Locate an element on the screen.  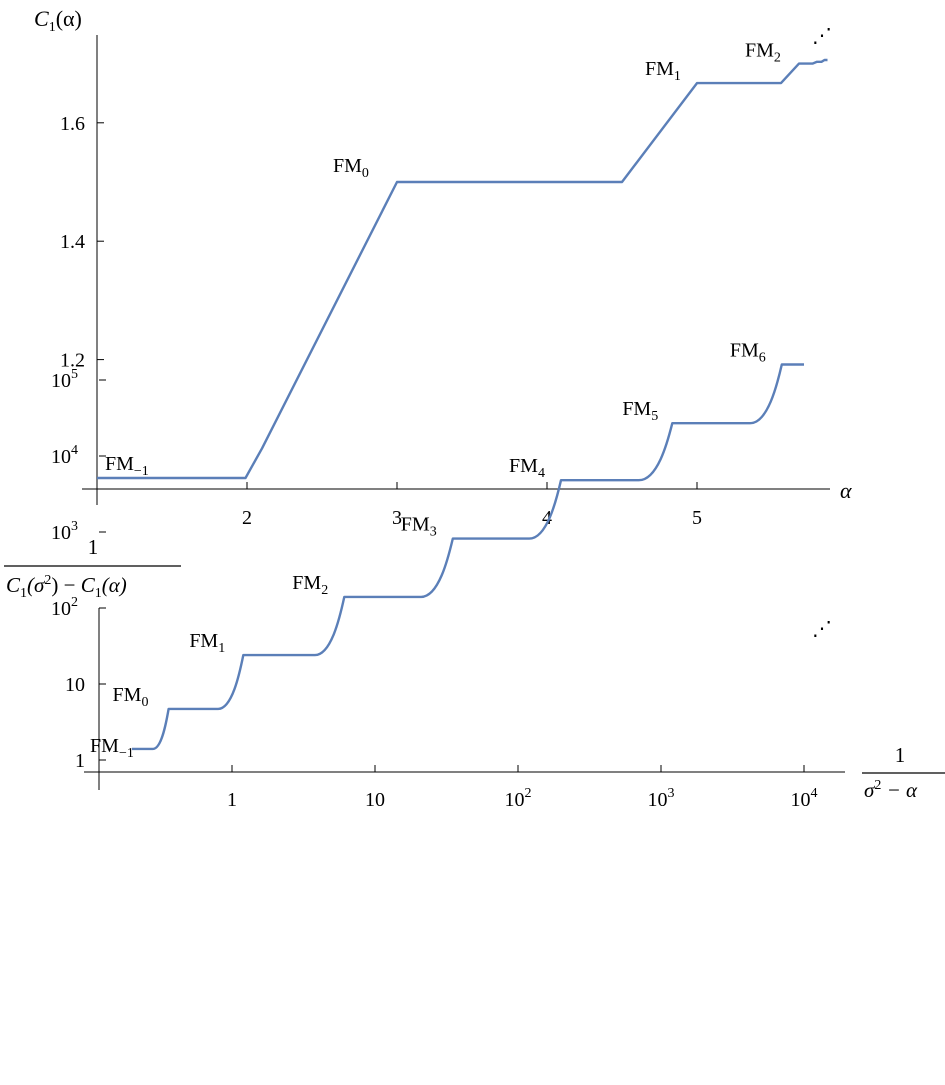
y-tick-label: 1 is located at coordinates (80, 761).